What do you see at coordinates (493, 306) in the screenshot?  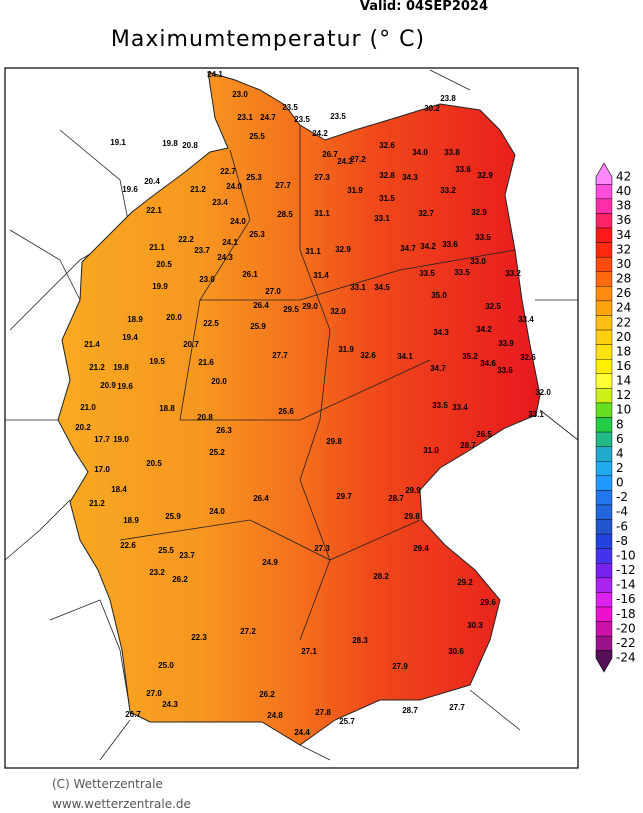 I see `station-value: 32.5` at bounding box center [493, 306].